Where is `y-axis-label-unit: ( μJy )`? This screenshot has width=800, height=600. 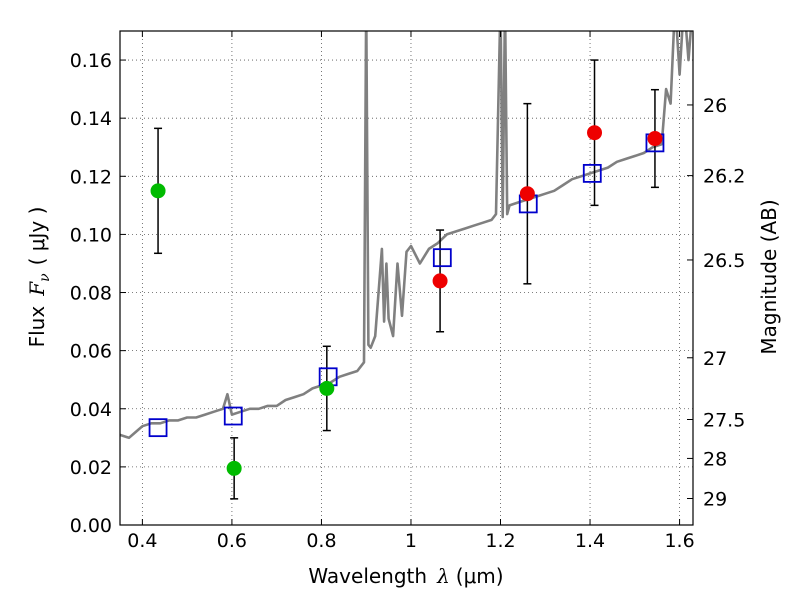
y-axis-label-unit: ( μJy ) is located at coordinates (37, 236).